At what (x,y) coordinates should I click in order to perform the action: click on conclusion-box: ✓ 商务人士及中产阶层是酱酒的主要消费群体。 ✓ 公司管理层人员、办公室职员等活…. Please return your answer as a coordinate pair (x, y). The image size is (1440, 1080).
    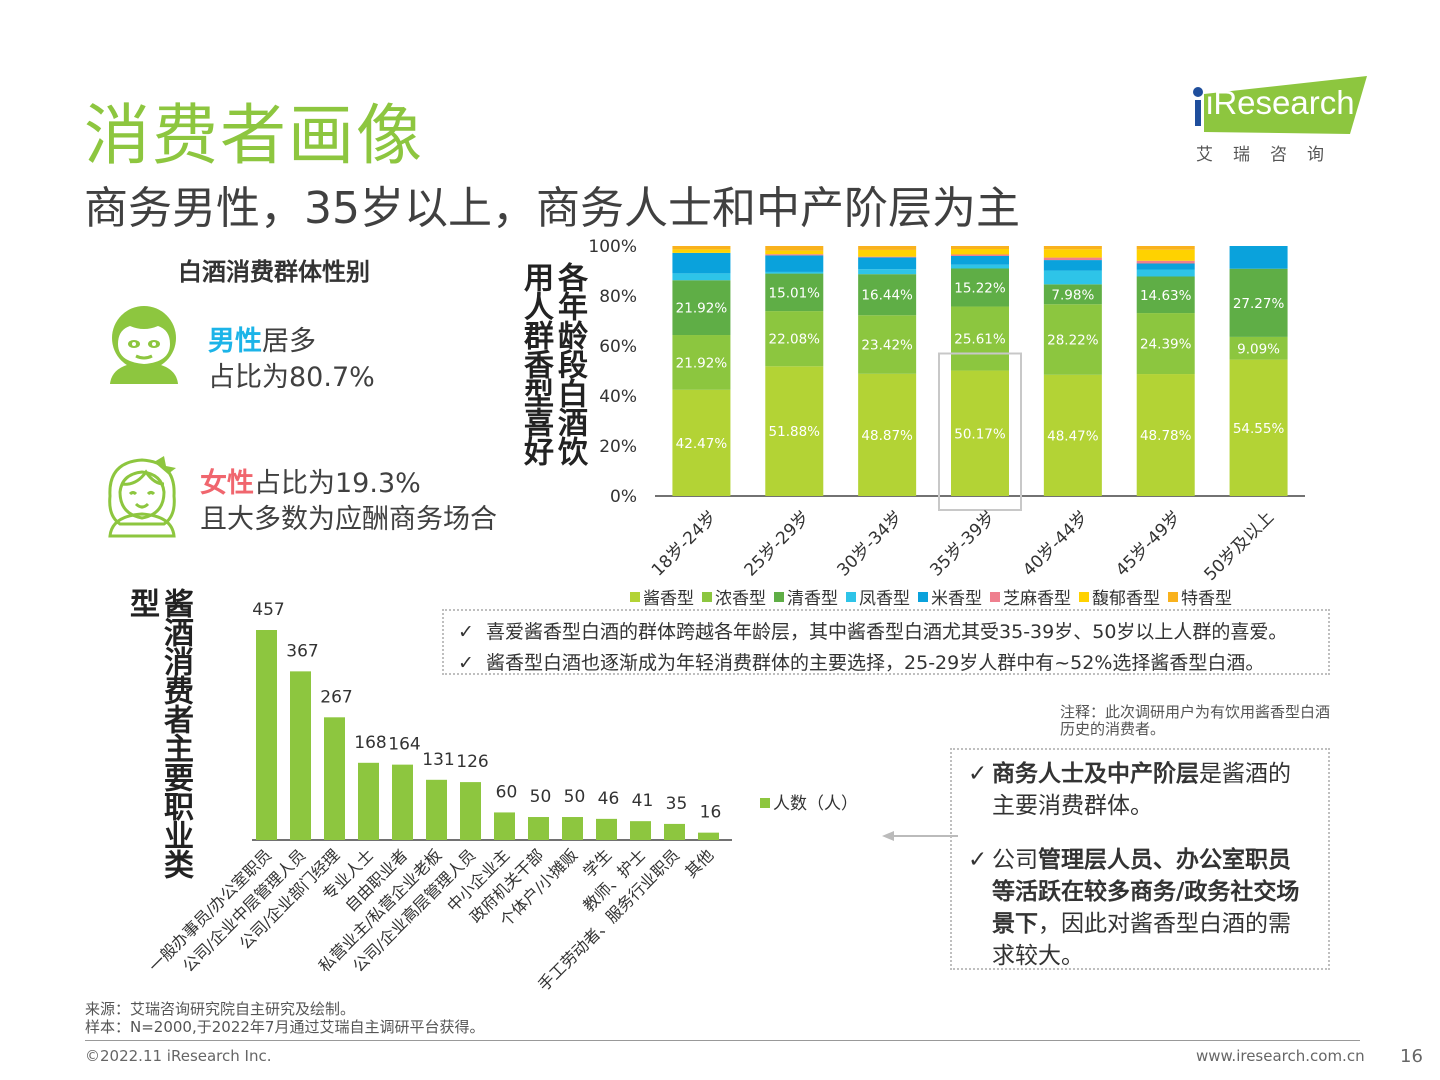
    Looking at the image, I should click on (1140, 859).